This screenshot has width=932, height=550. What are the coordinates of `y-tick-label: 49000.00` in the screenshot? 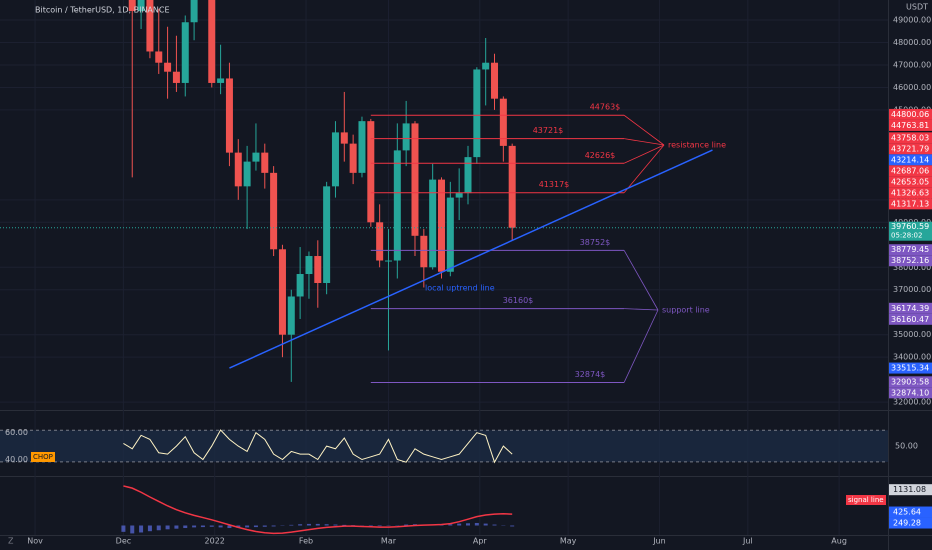 It's located at (912, 20).